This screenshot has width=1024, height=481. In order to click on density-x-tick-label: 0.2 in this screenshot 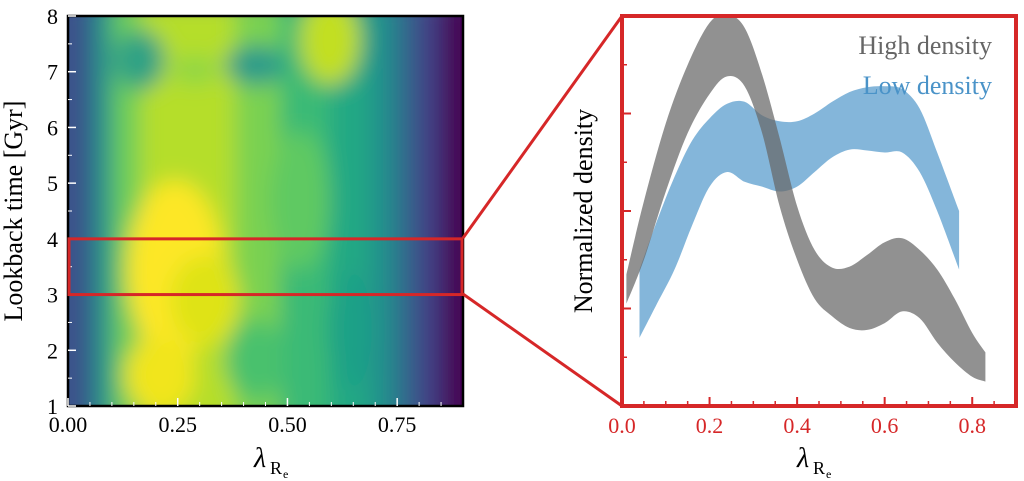, I will do `click(710, 425)`.